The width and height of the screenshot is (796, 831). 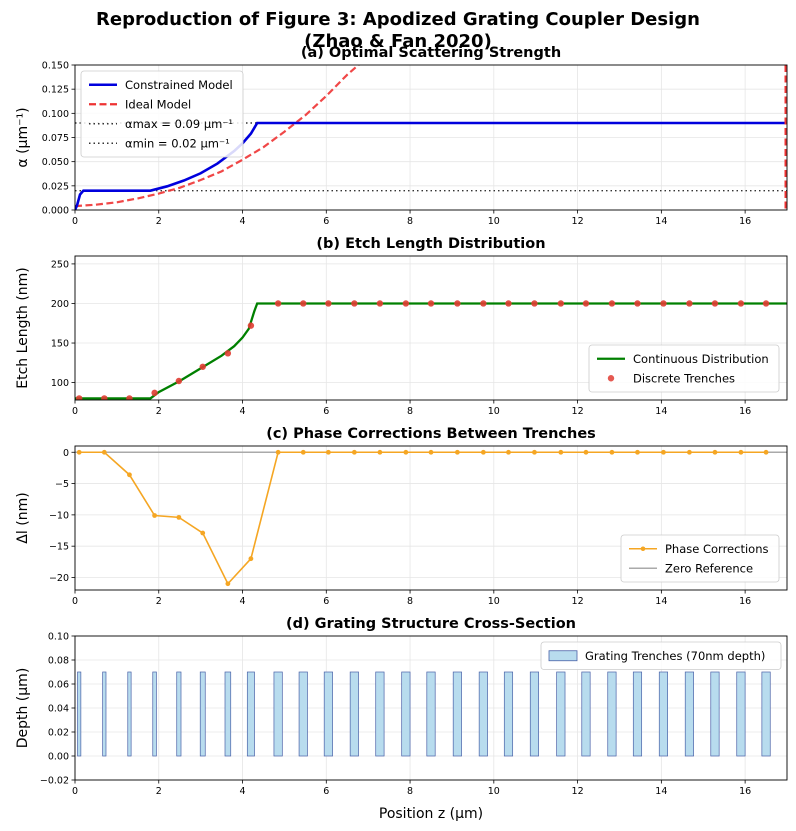 I want to click on legend-label: Phase Corrections, so click(x=716, y=549).